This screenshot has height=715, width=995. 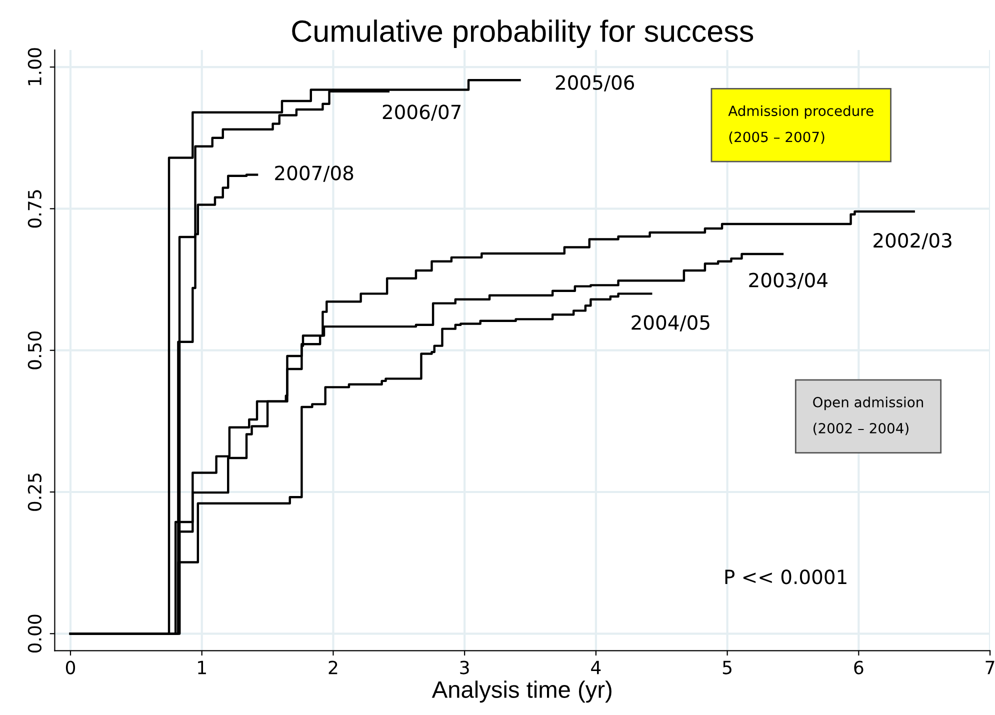 I want to click on series-label: 2006/07, so click(x=421, y=112).